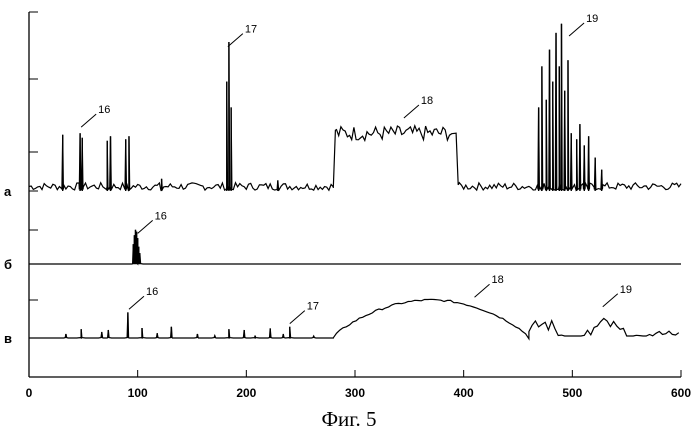 This screenshot has width=699, height=435. What do you see at coordinates (354, 319) in the screenshot?
I see `trace-panel-c` at bounding box center [354, 319].